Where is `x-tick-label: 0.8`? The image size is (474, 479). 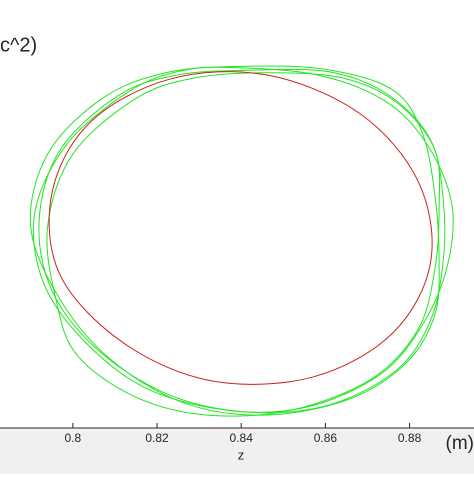
x-tick-label: 0.8 is located at coordinates (72, 438).